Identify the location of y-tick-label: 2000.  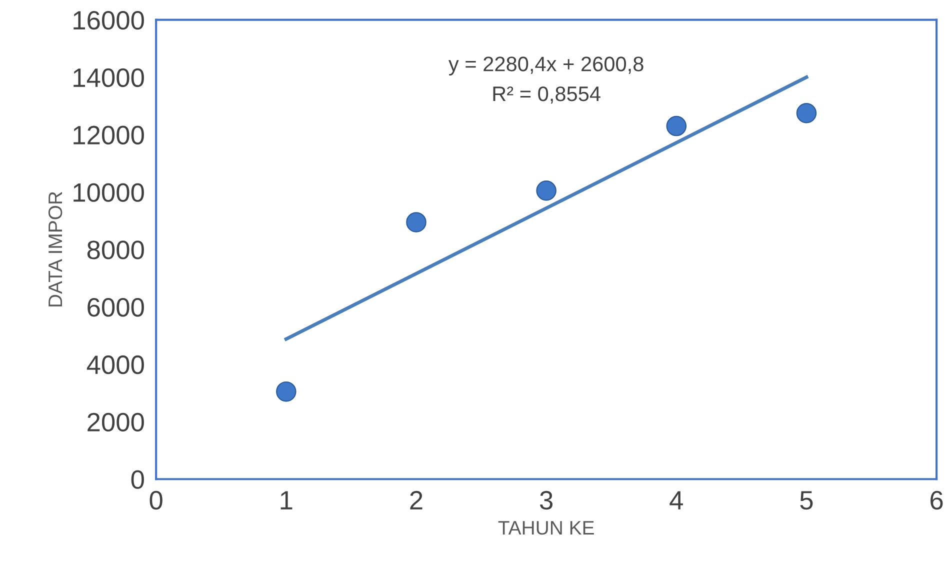
(116, 422).